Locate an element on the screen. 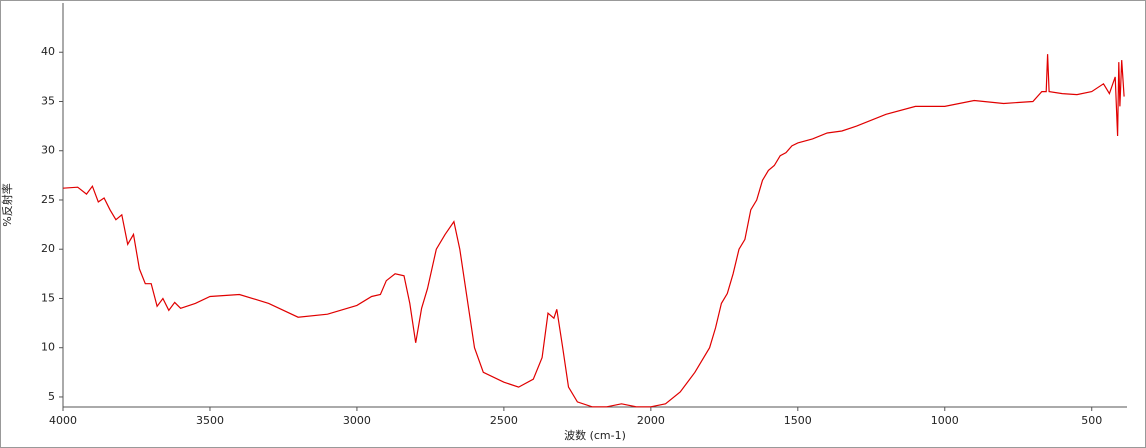 The height and width of the screenshot is (448, 1146). y-tick-label: 40 is located at coordinates (48, 51).